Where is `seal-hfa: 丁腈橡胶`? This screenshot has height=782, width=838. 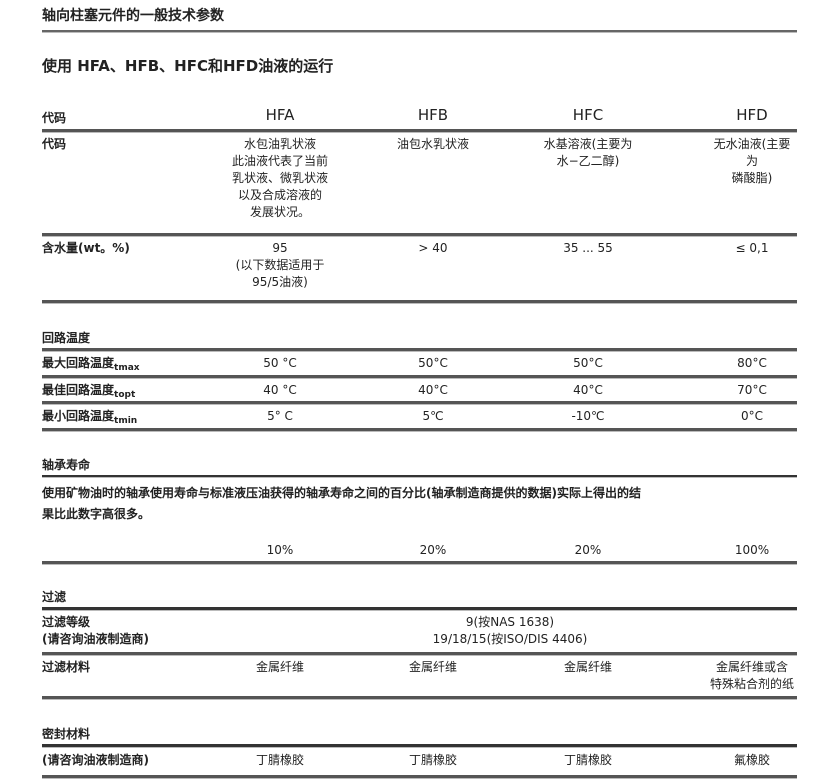 seal-hfa: 丁腈橡胶 is located at coordinates (280, 760).